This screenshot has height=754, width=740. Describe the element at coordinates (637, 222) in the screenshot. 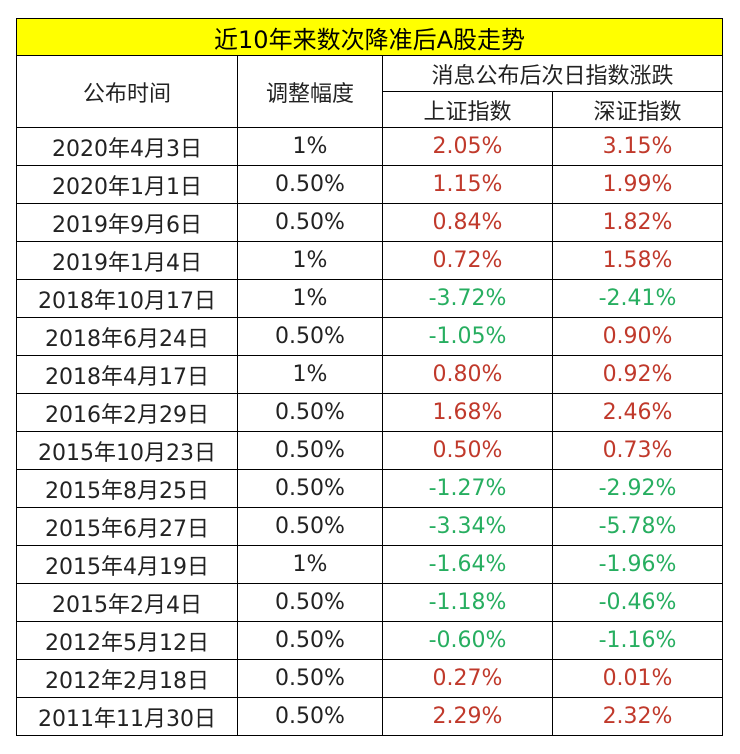

I see `cell-sz-change: 1.82%` at that location.